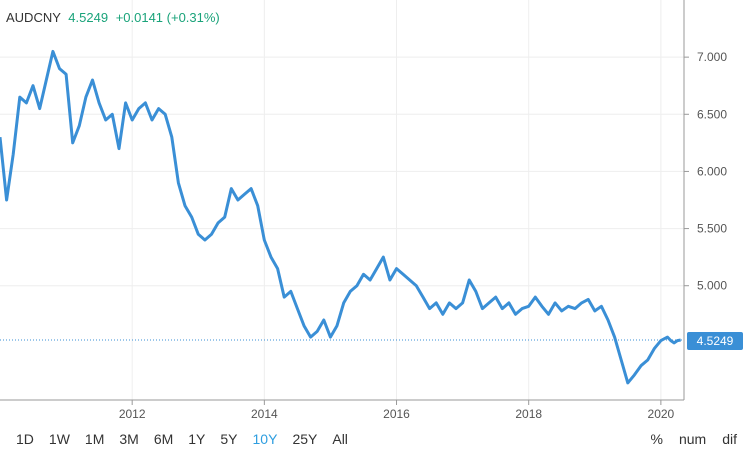  What do you see at coordinates (25, 439) in the screenshot?
I see `range-button-1d: 1D` at bounding box center [25, 439].